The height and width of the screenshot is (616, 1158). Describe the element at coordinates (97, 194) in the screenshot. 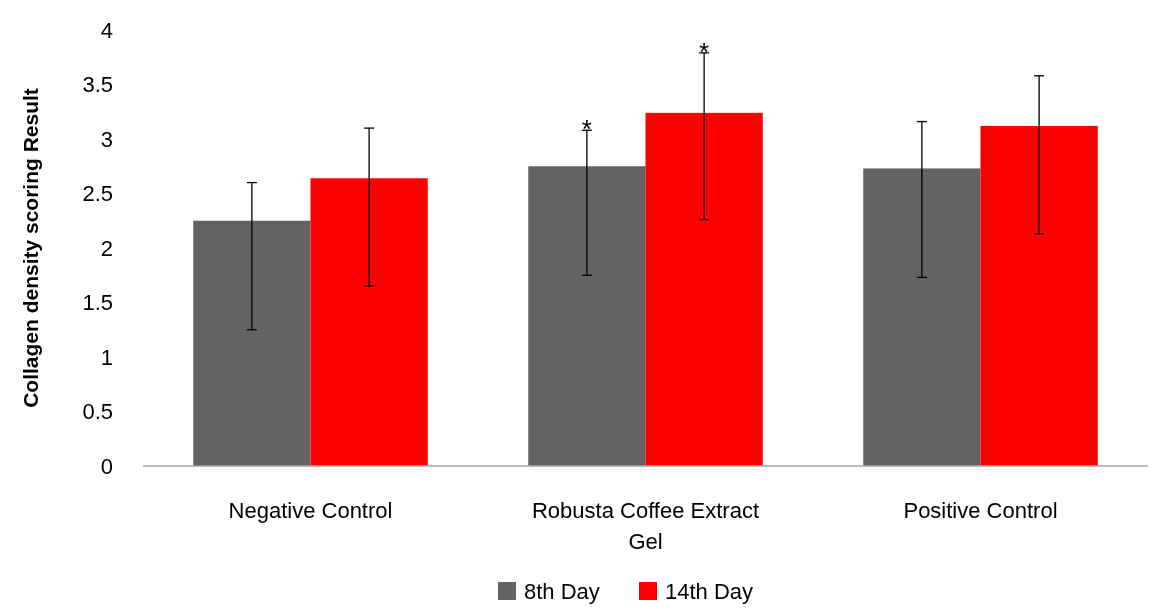

I see `y-tick-label: 2.5` at that location.